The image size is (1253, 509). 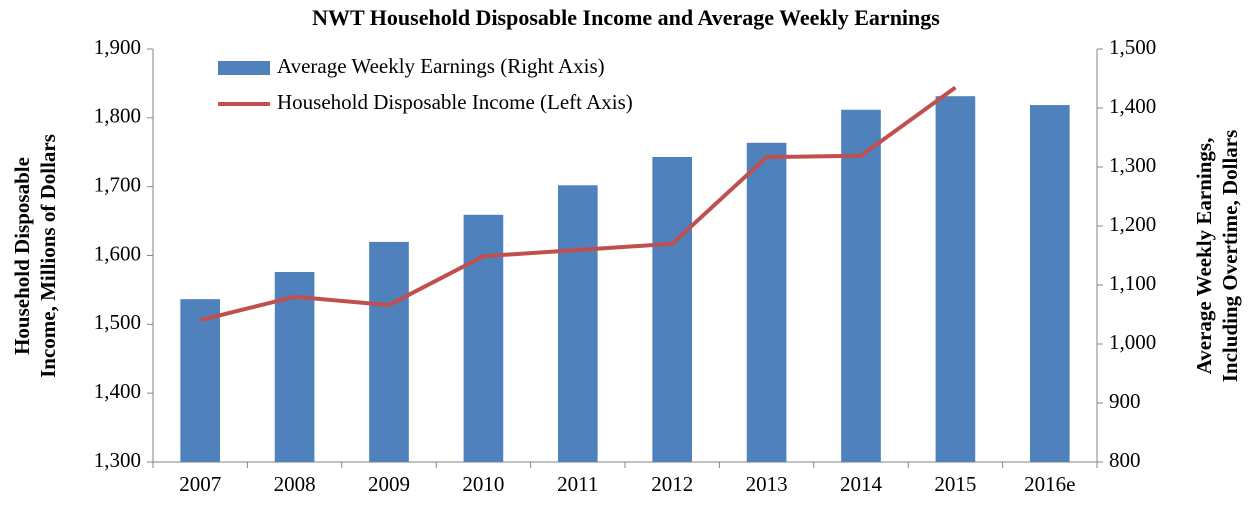 What do you see at coordinates (861, 484) in the screenshot?
I see `x-tick-label: 2014` at bounding box center [861, 484].